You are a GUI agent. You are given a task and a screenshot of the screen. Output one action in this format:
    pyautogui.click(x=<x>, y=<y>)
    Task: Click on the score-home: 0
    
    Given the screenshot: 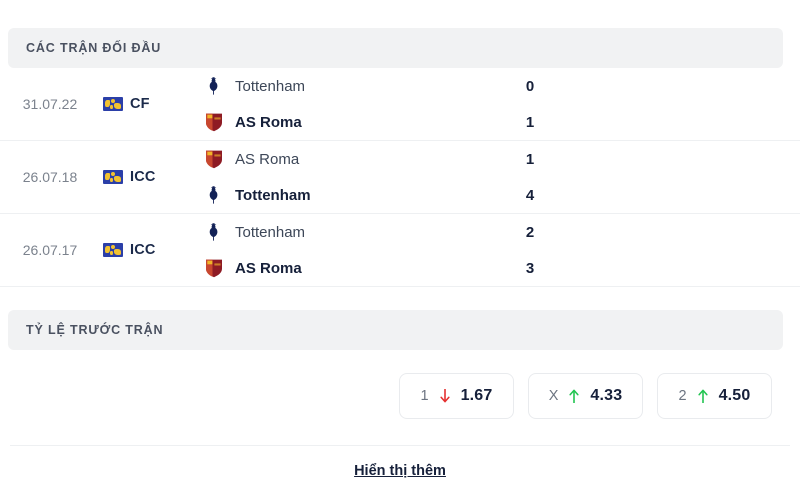 What is the action you would take?
    pyautogui.click(x=530, y=86)
    